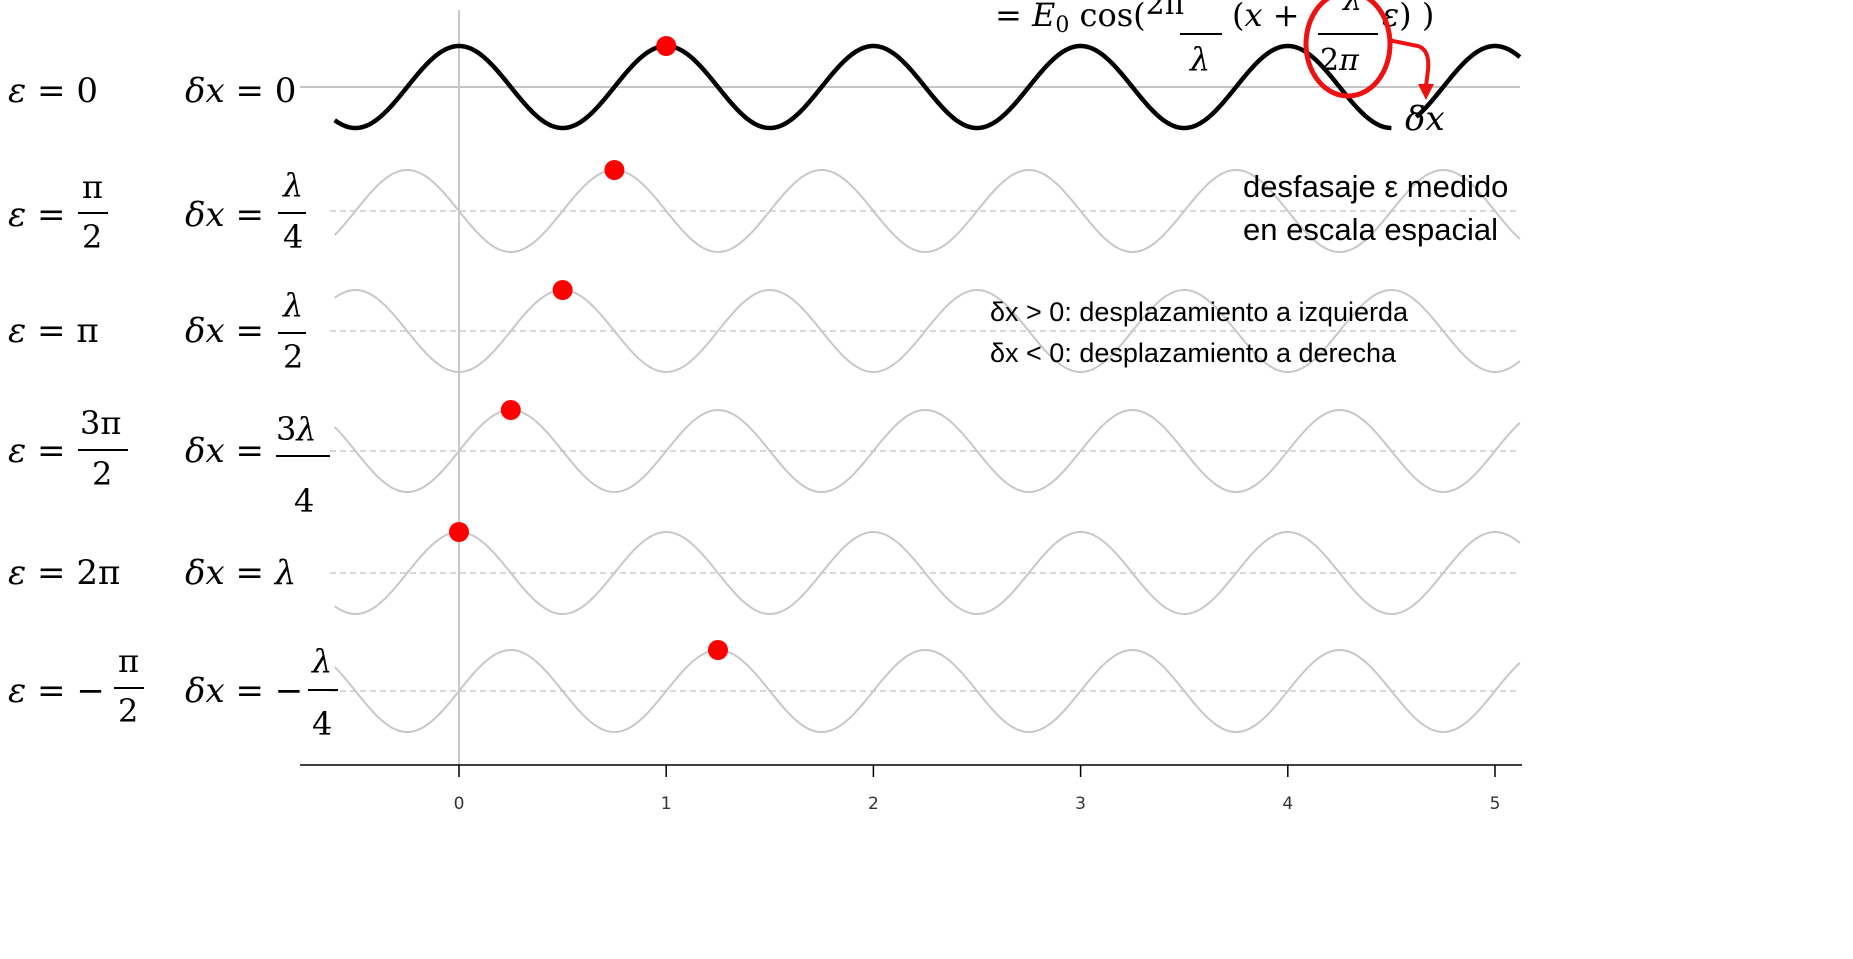  I want to click on dx-frac-den-1: 4, so click(293, 237).